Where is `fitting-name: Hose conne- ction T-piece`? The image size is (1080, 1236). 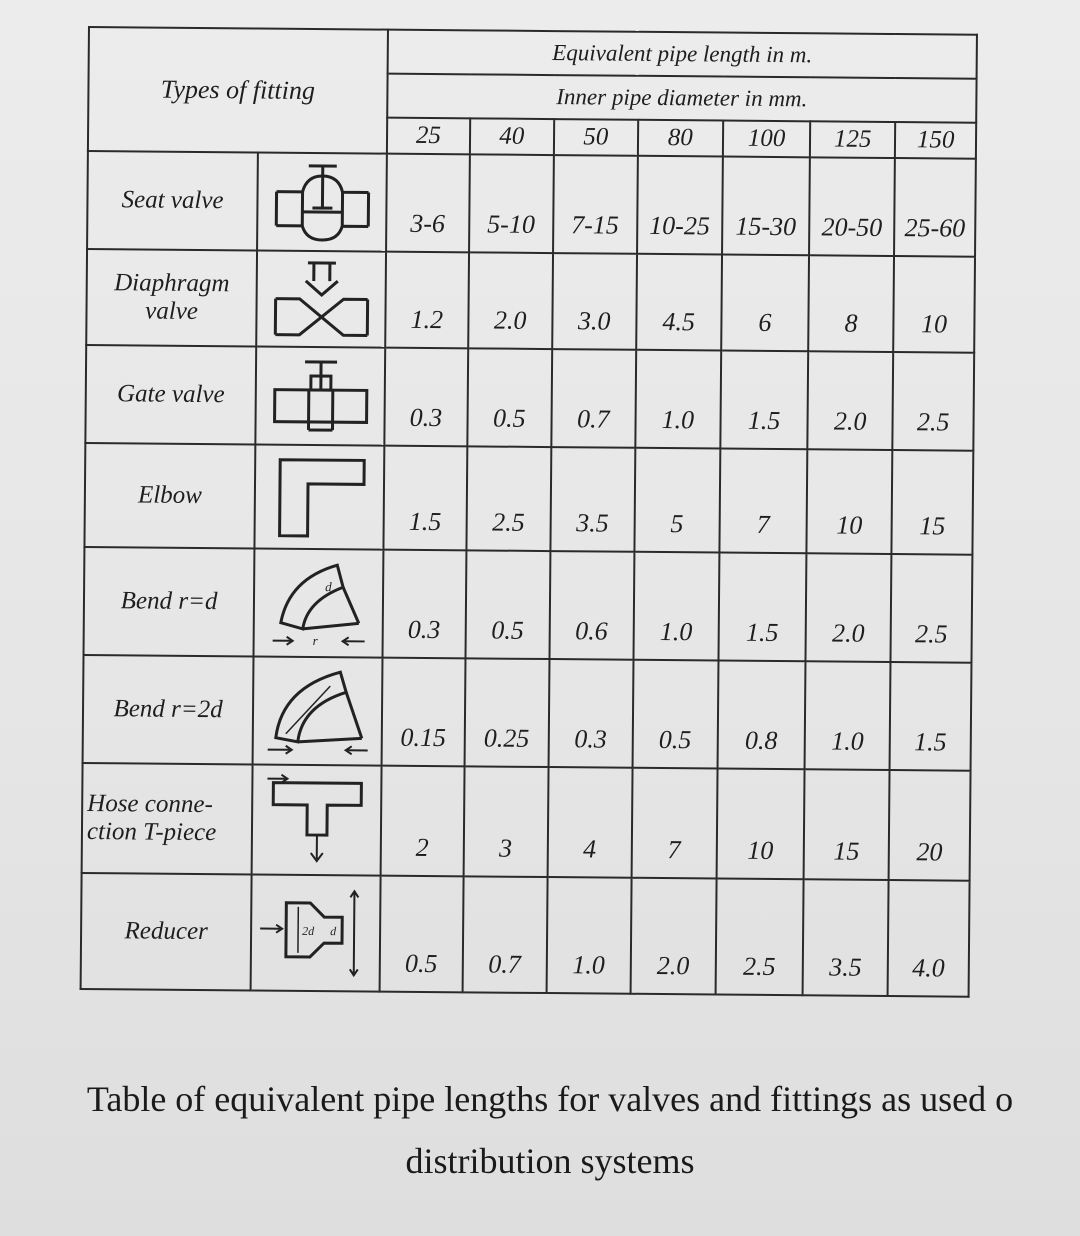 fitting-name: Hose conne- ction T-piece is located at coordinates (167, 818).